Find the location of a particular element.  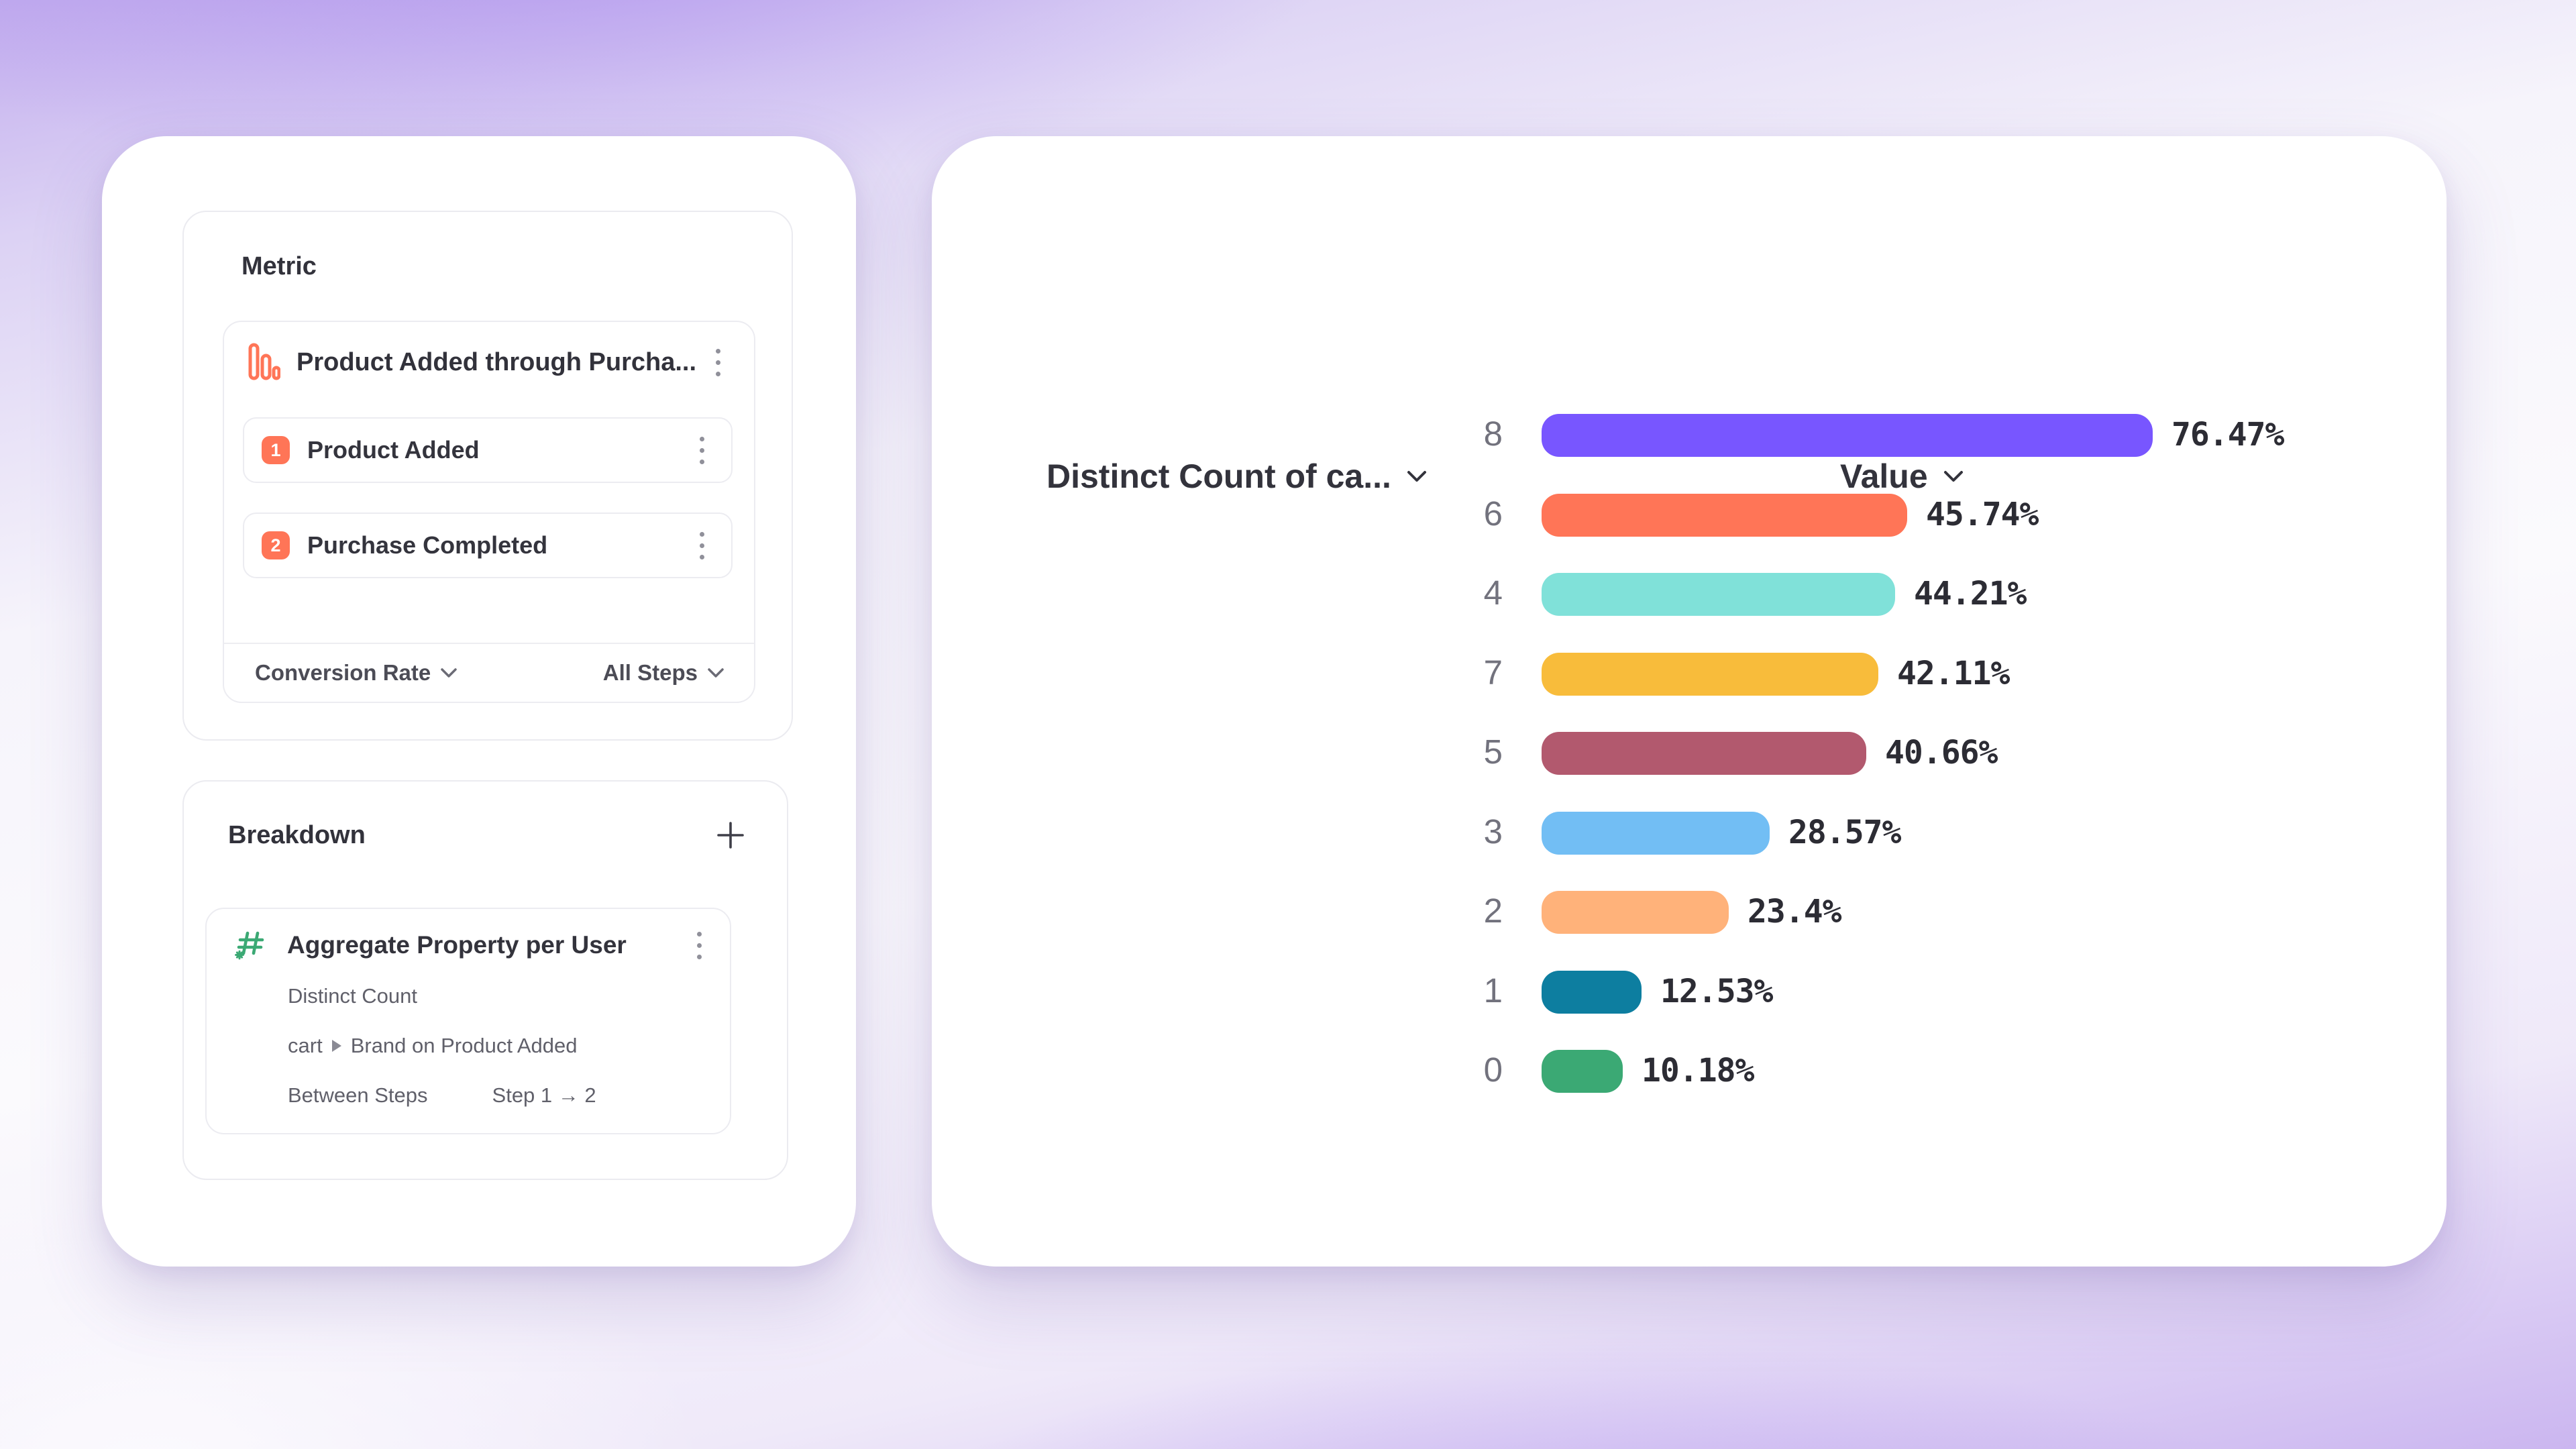

chart-row: 0 10.18% is located at coordinates (1689, 1071).